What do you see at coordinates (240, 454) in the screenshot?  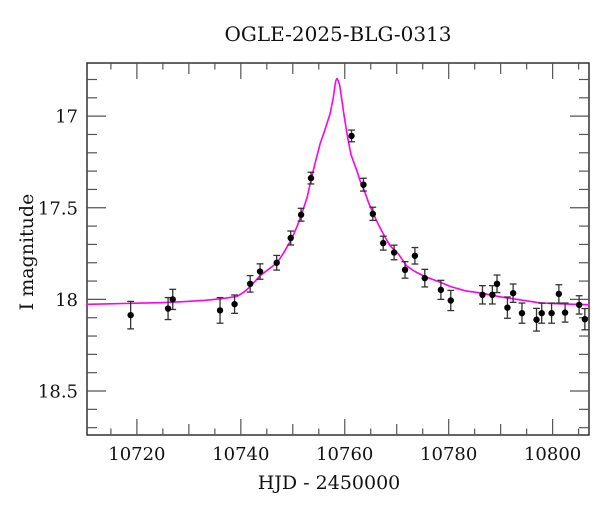 I see `tick-label: 10740` at bounding box center [240, 454].